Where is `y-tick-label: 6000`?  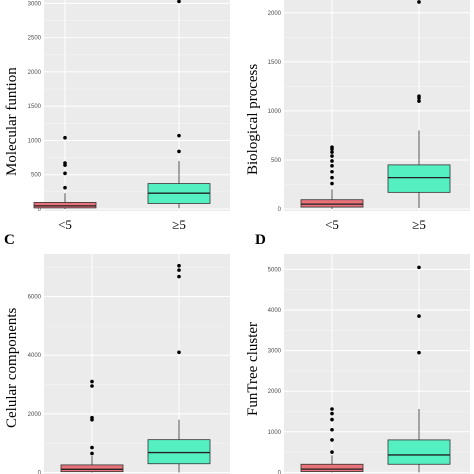 y-tick-label: 6000 is located at coordinates (35, 298).